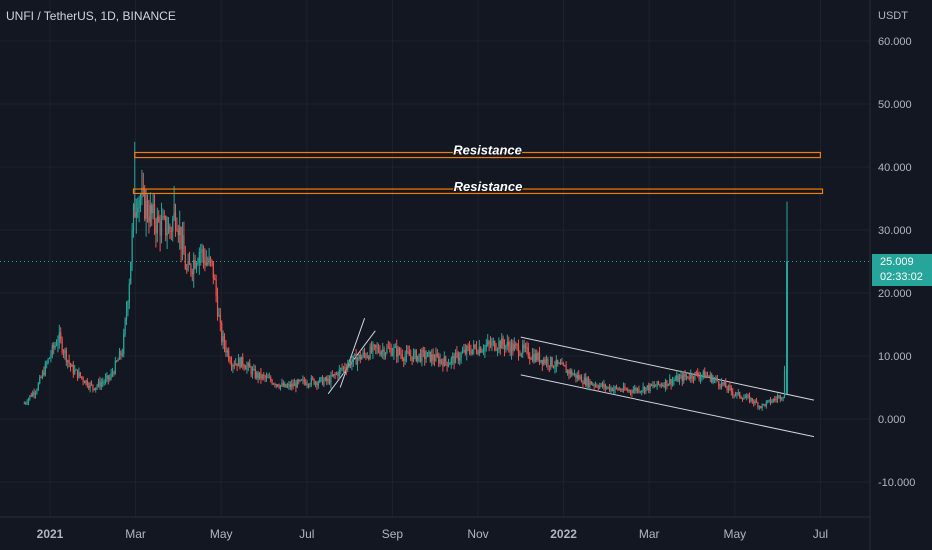  Describe the element at coordinates (563, 534) in the screenshot. I see `x-tick-label: 2022` at that location.